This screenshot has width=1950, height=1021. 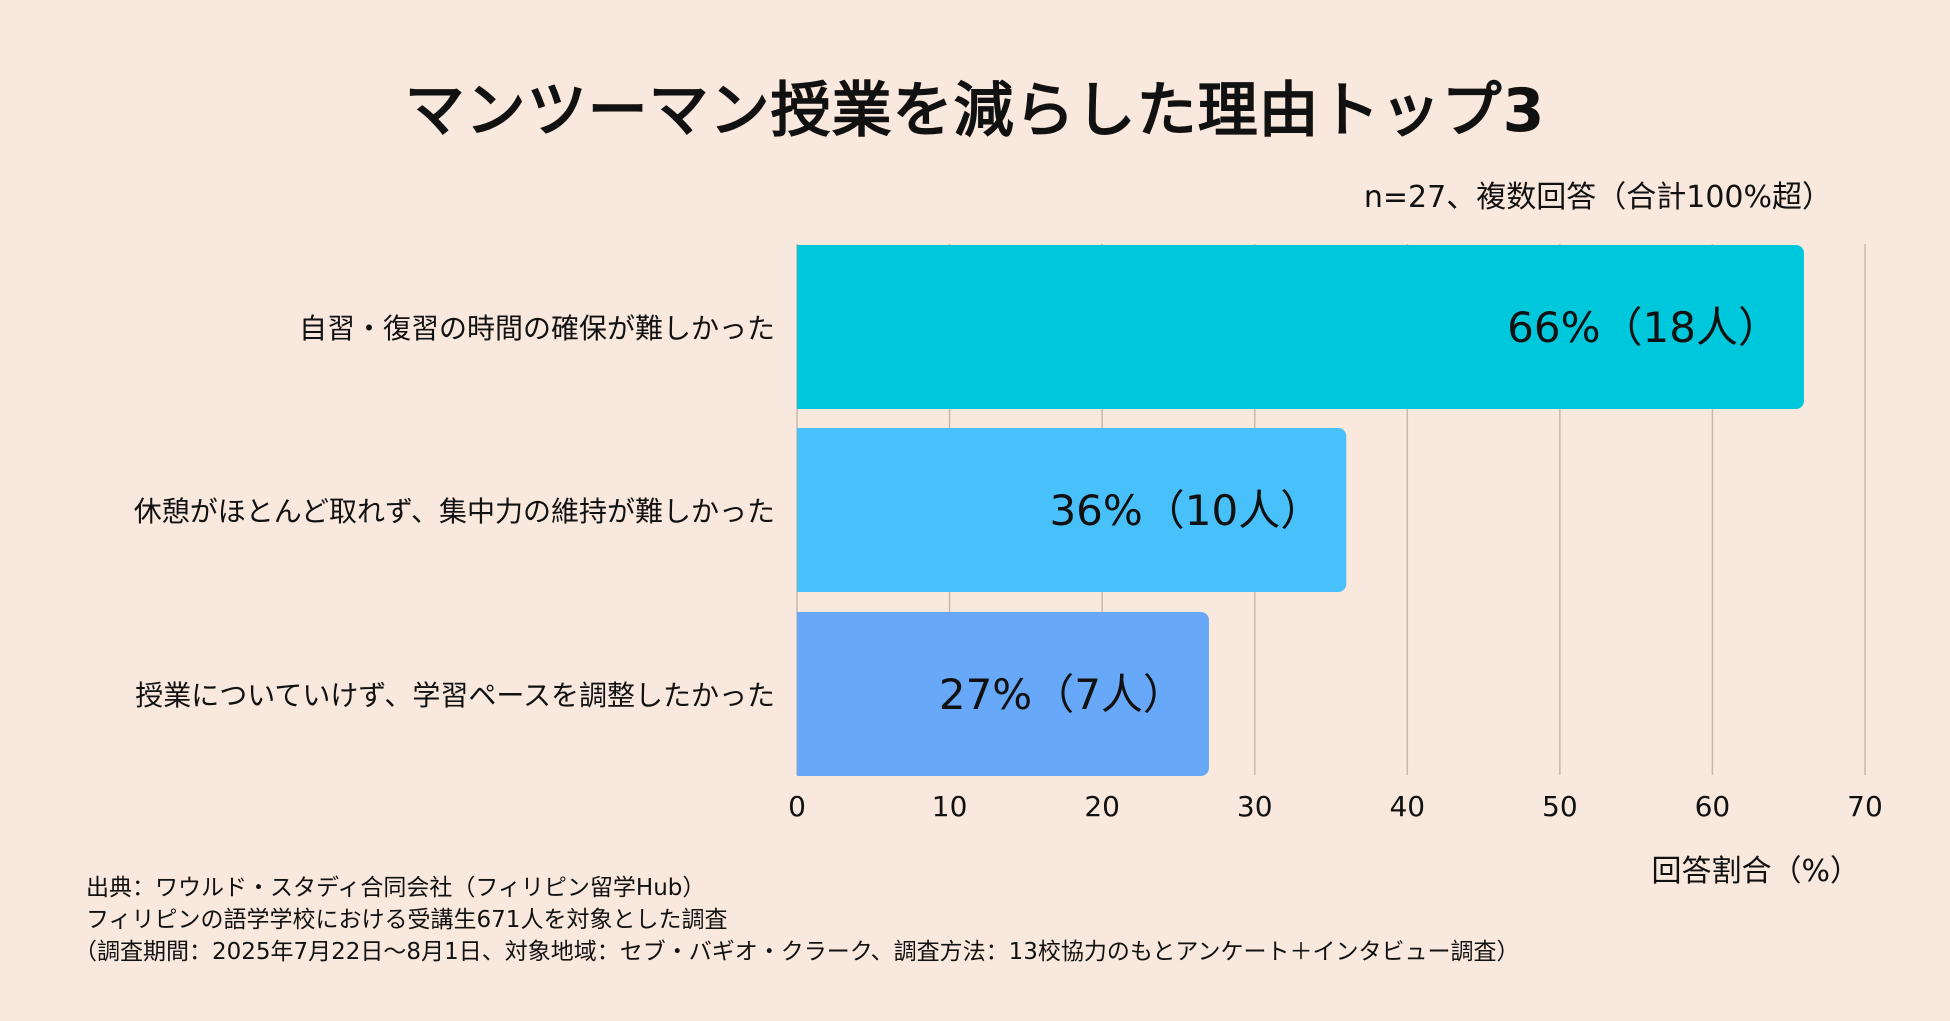 I want to click on bar-2-edge, so click(x=803, y=510).